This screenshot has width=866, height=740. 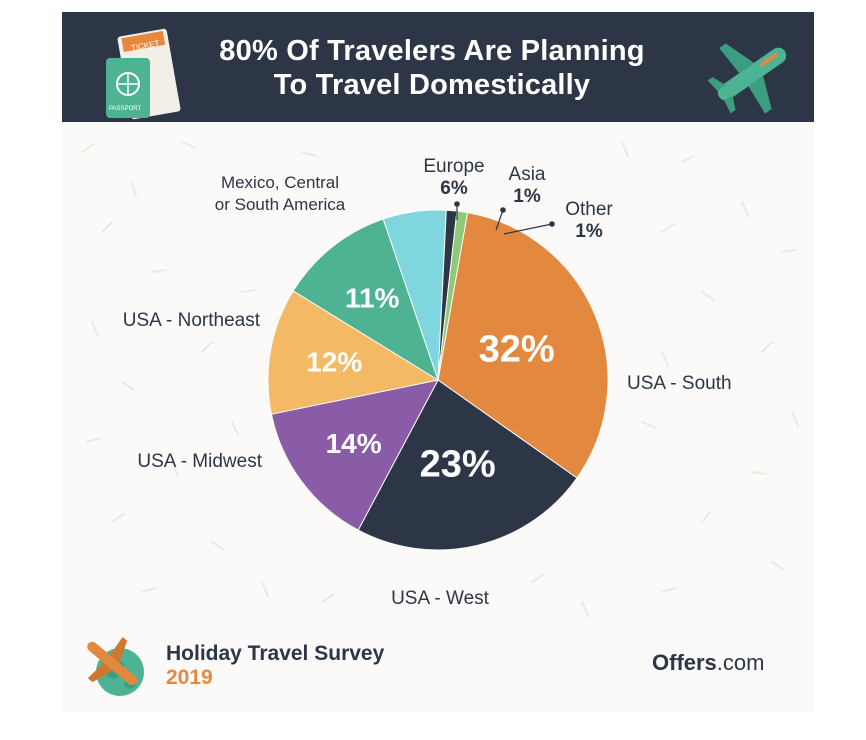 What do you see at coordinates (517, 350) in the screenshot?
I see `pie-percent-usa-south: 32%` at bounding box center [517, 350].